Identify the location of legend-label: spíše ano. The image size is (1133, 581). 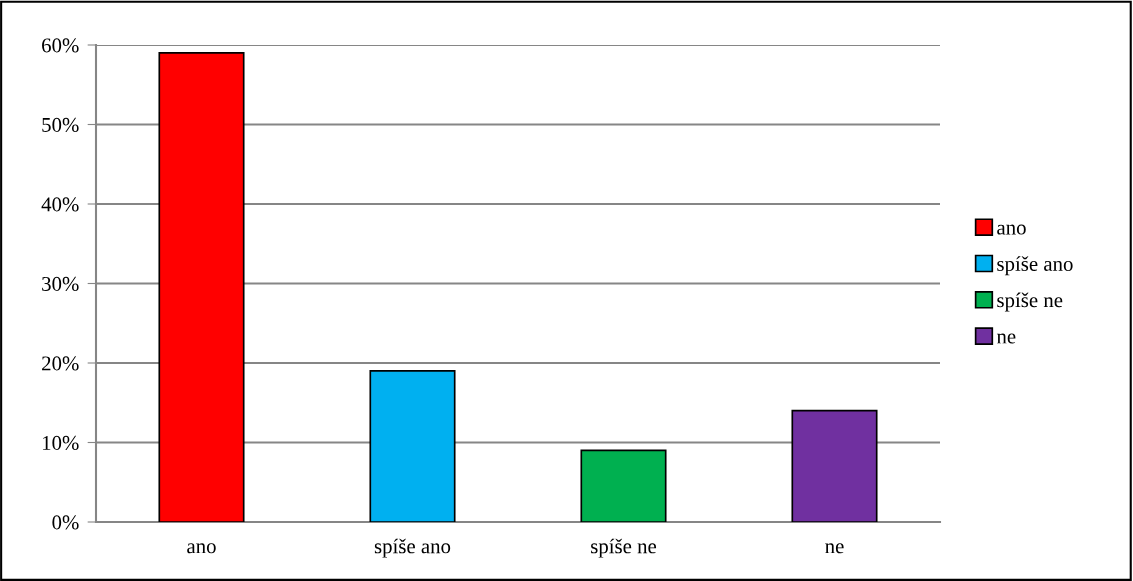
(1035, 266).